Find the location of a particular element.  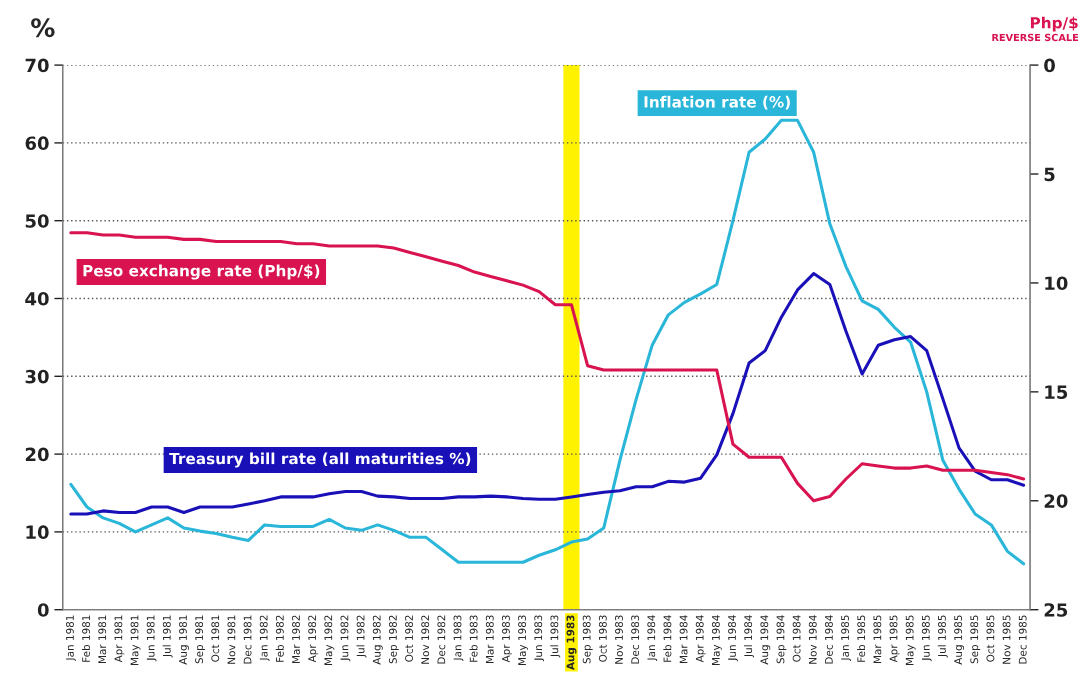

y-tick-label: 0 is located at coordinates (43, 610).